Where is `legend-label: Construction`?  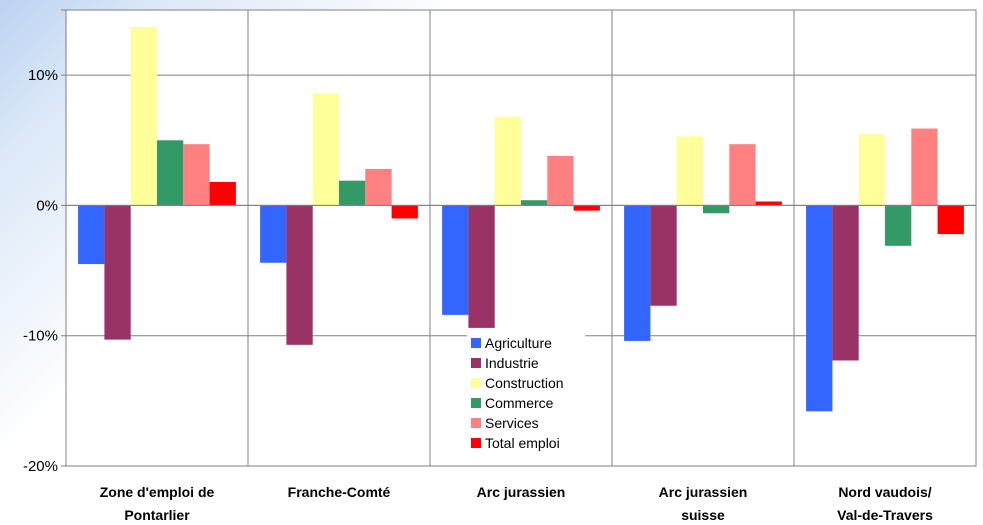
legend-label: Construction is located at coordinates (524, 383).